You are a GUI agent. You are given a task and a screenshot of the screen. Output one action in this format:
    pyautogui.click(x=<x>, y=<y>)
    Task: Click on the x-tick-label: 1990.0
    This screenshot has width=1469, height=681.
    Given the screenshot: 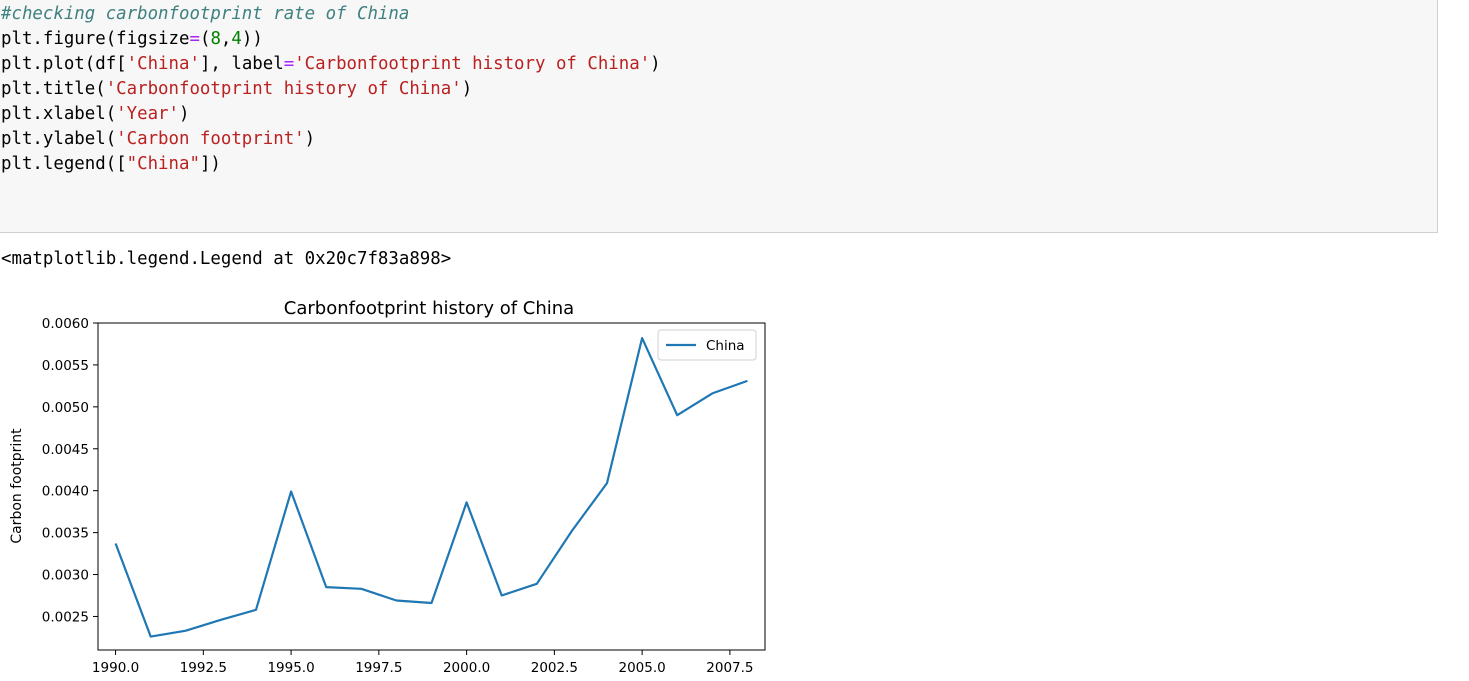 What is the action you would take?
    pyautogui.click(x=115, y=668)
    